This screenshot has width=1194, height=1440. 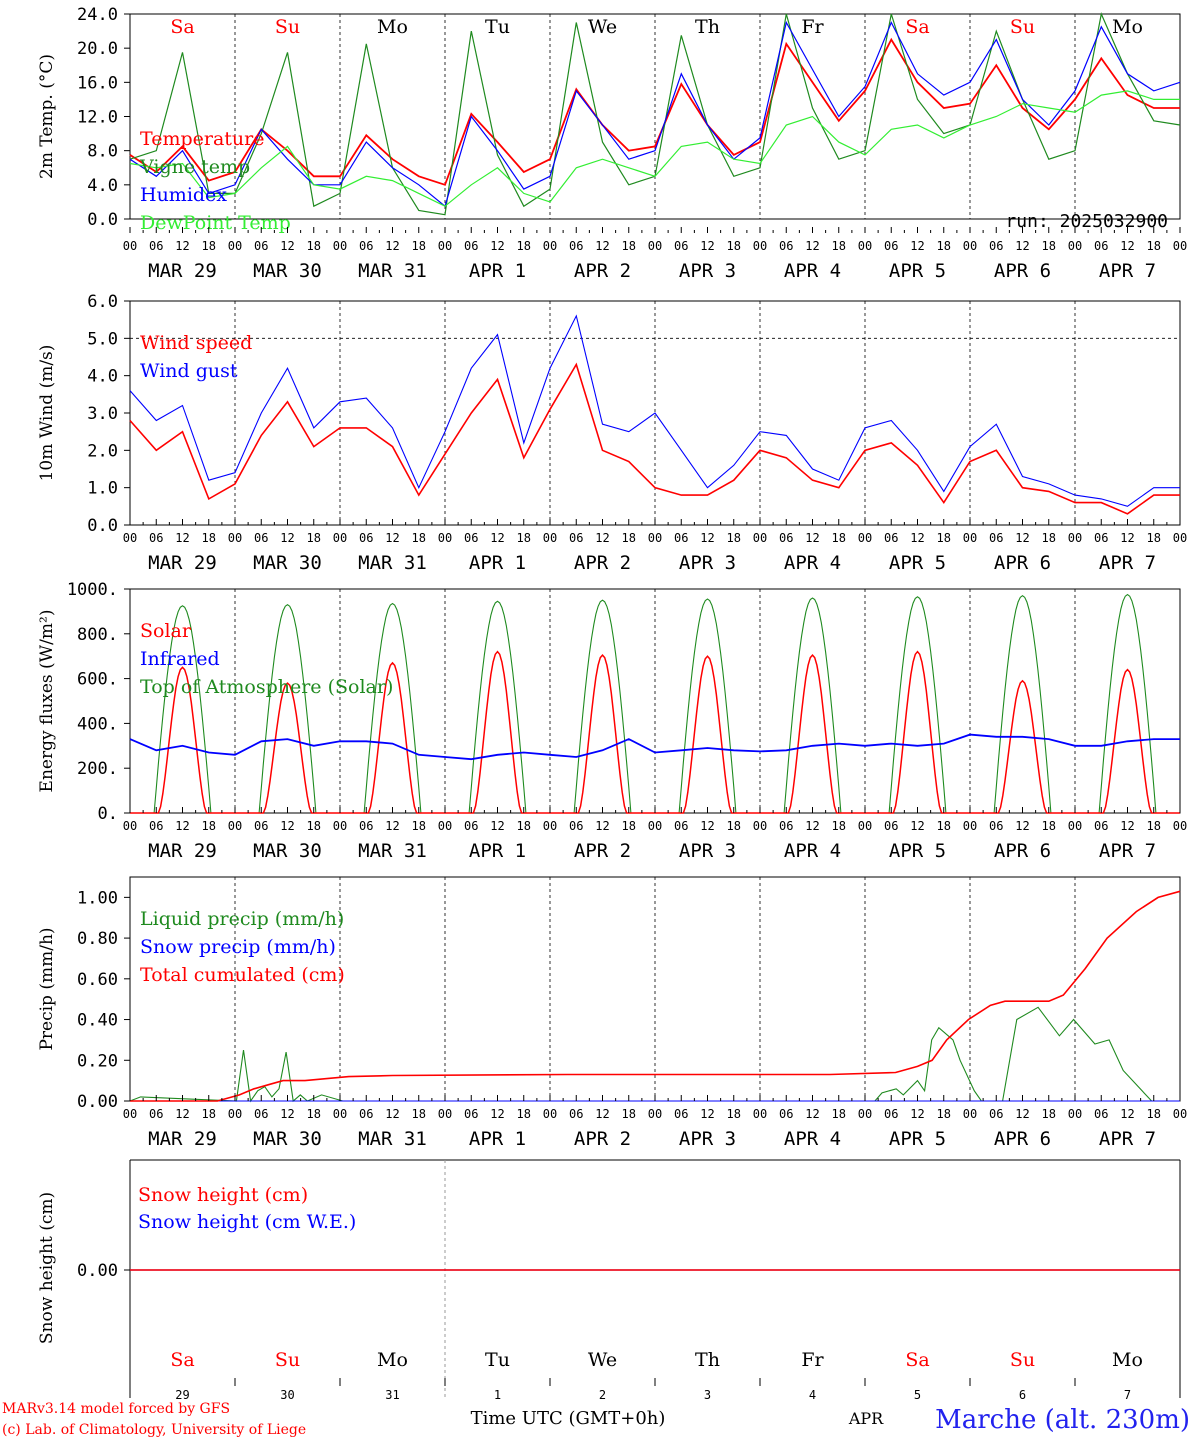 What do you see at coordinates (812, 563) in the screenshot?
I see `date-label: APR 4` at bounding box center [812, 563].